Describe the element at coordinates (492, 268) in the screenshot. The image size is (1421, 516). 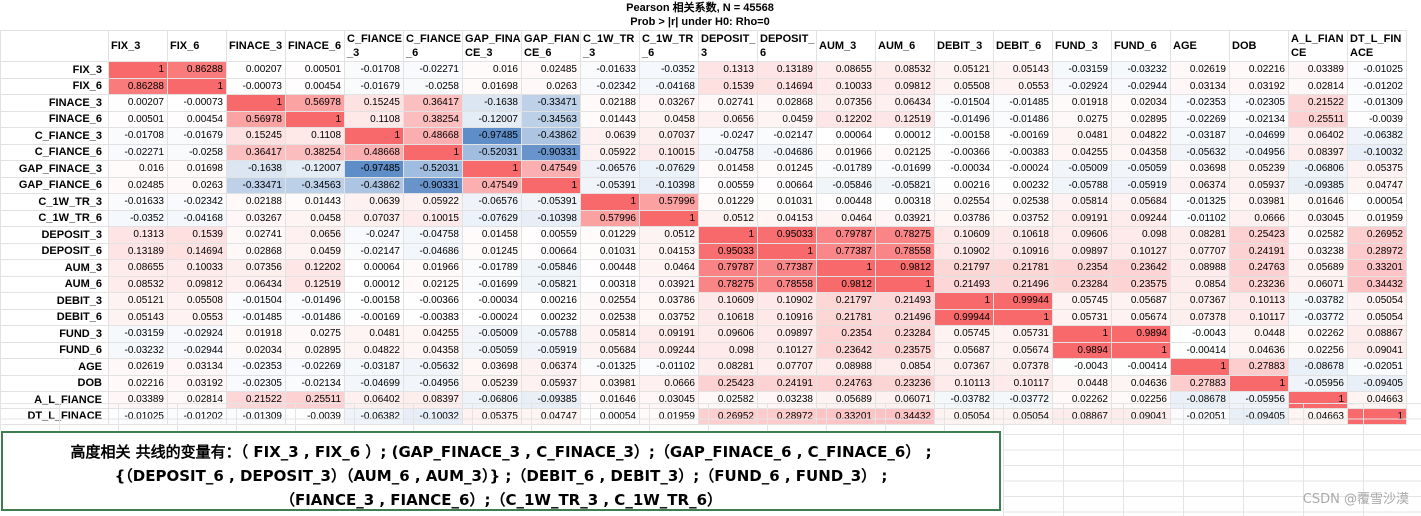
I see `correlation-cell: -0.01789` at that location.